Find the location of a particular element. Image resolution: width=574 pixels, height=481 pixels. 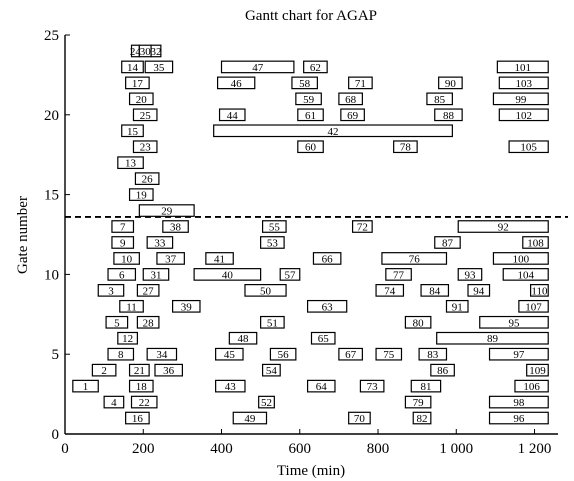

gantt-bar-63: 63 is located at coordinates (327, 306).